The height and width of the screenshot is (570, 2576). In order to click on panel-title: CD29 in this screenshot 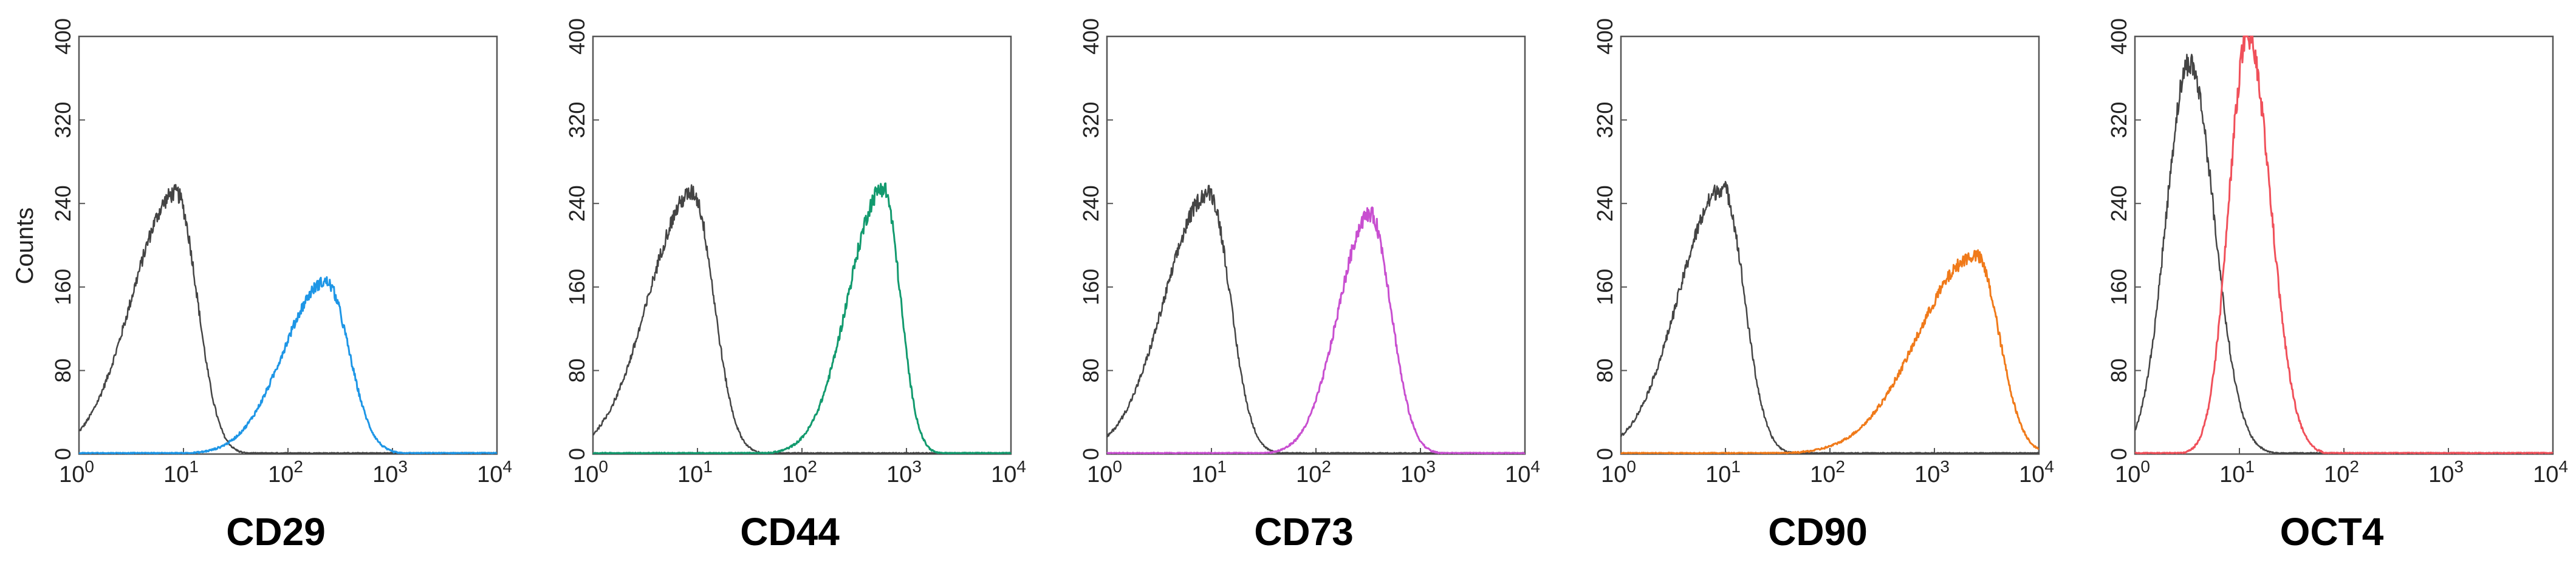, I will do `click(276, 532)`.